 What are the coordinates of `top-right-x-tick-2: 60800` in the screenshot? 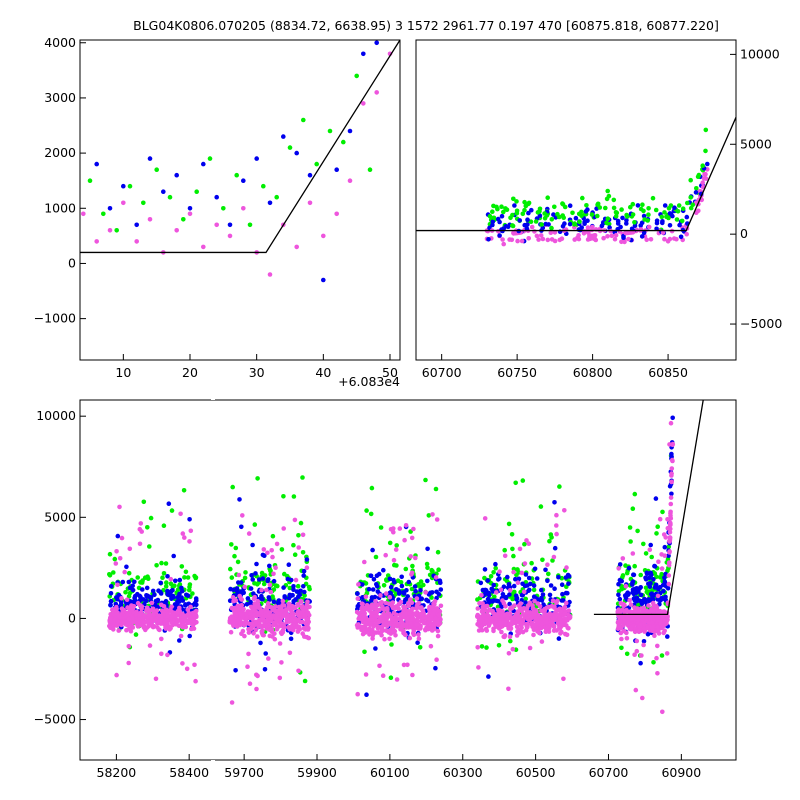 It's located at (593, 372).